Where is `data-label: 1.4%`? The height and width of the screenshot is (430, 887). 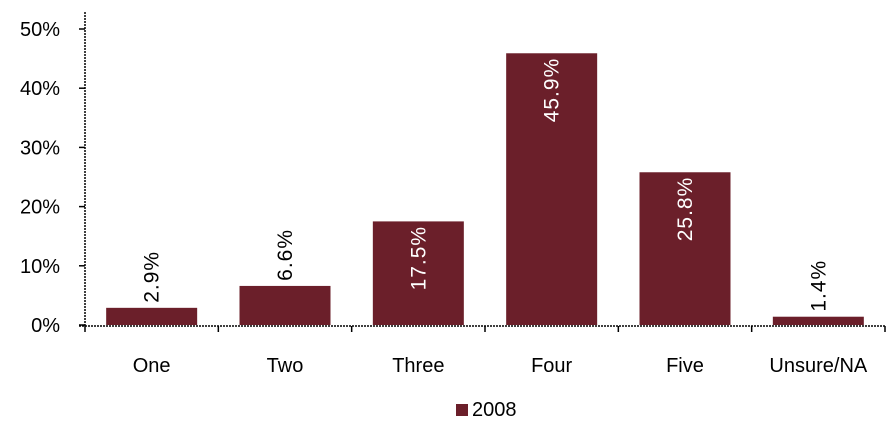 data-label: 1.4% is located at coordinates (818, 286).